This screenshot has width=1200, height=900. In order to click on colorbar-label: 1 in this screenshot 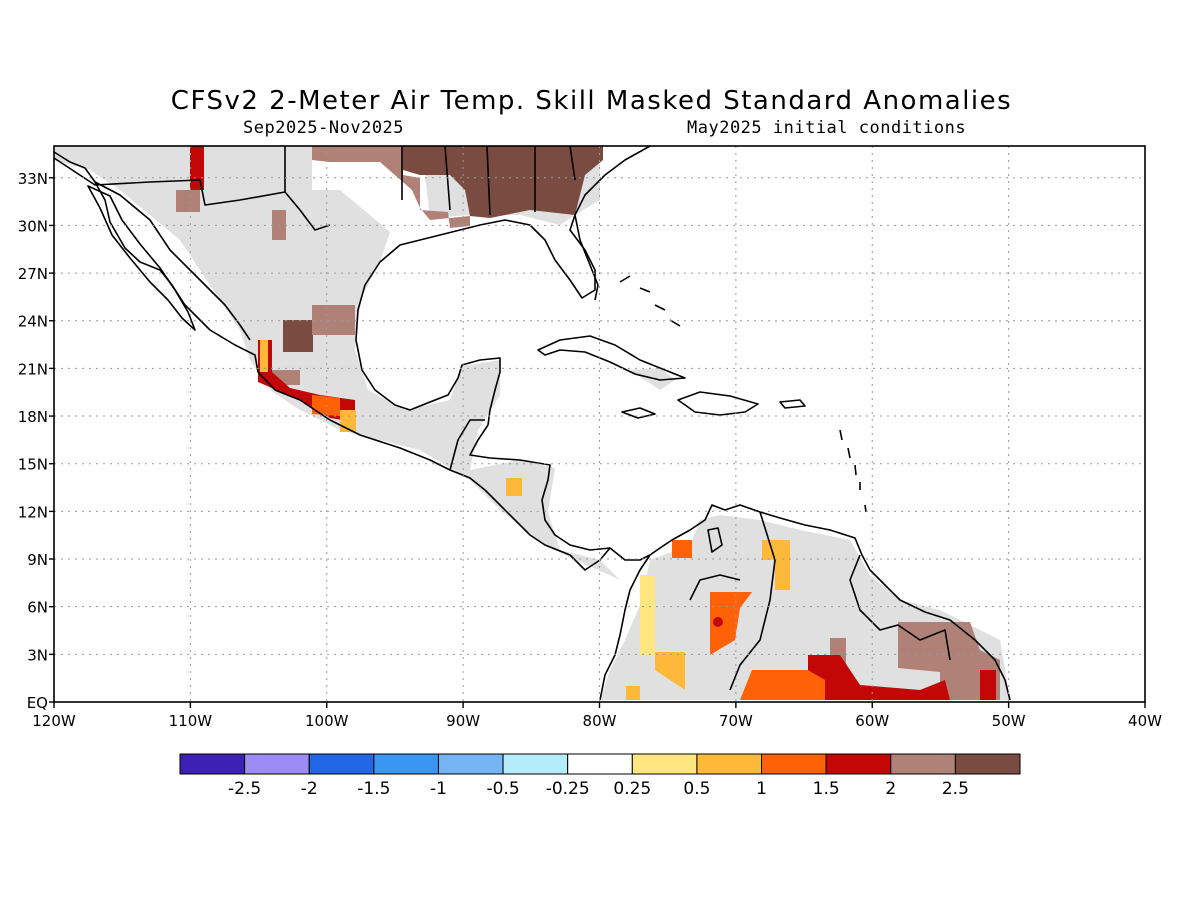, I will do `click(761, 789)`.